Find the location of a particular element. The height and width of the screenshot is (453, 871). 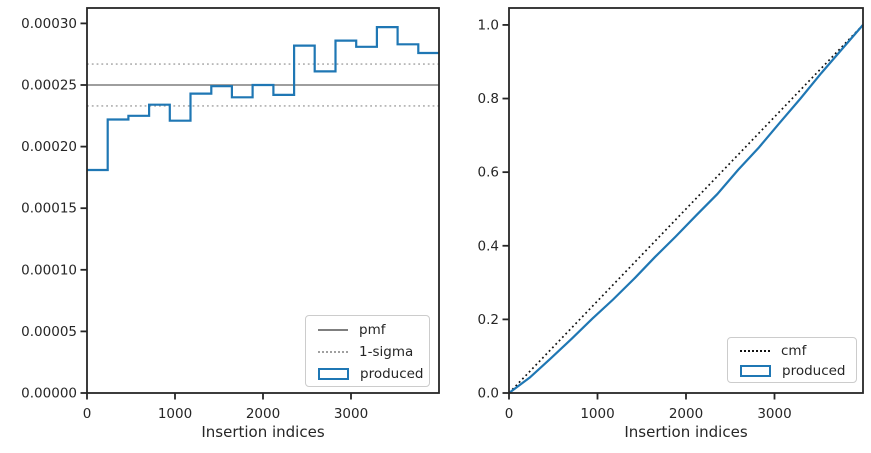

y-tick-label: 0.00030 is located at coordinates (49, 24).